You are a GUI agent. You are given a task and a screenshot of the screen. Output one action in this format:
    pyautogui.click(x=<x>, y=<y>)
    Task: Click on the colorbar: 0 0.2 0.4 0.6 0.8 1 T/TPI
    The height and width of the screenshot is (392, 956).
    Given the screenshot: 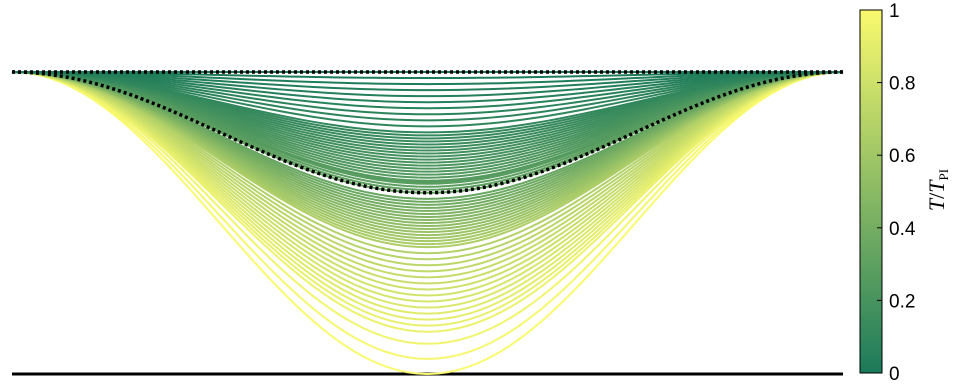 What is the action you would take?
    pyautogui.click(x=905, y=193)
    